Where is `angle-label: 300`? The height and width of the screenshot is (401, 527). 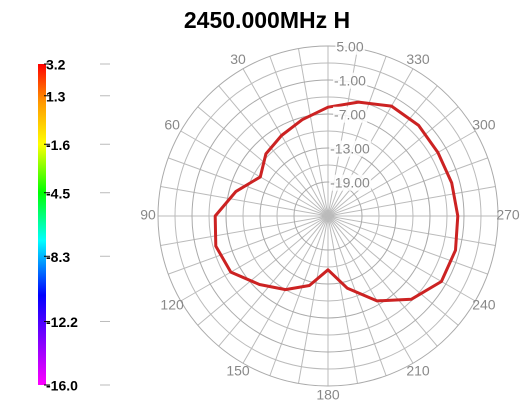 angle-label: 300 is located at coordinates (484, 125).